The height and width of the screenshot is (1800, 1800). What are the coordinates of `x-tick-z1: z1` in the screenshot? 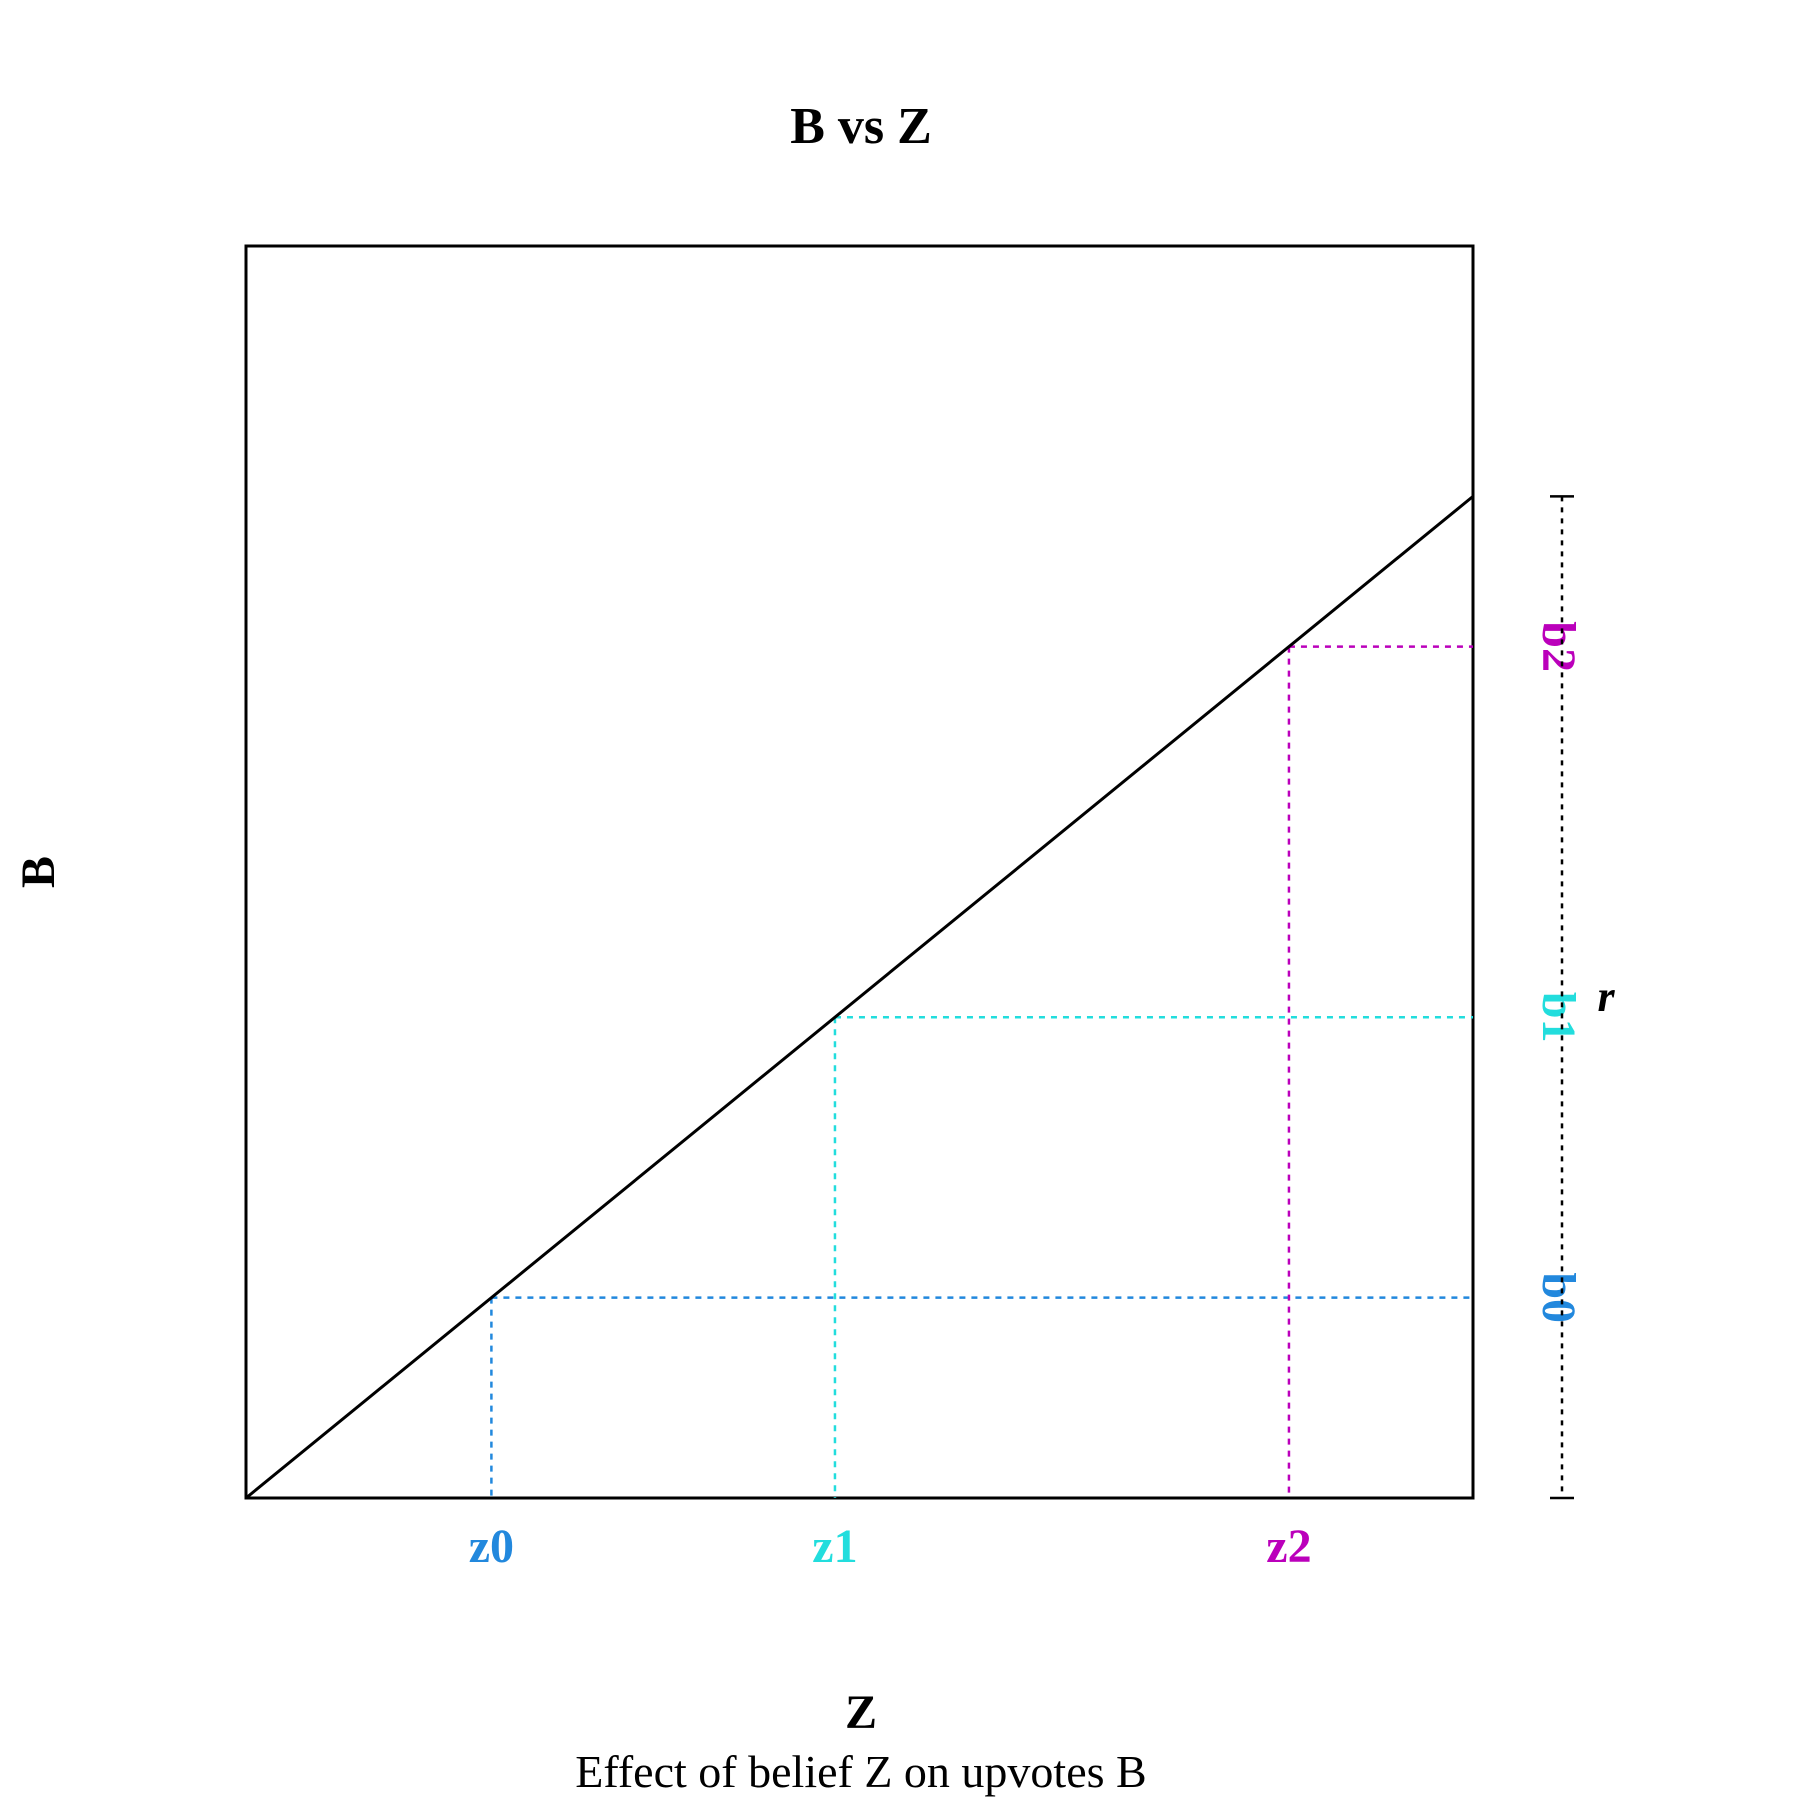 It's located at (834, 1546).